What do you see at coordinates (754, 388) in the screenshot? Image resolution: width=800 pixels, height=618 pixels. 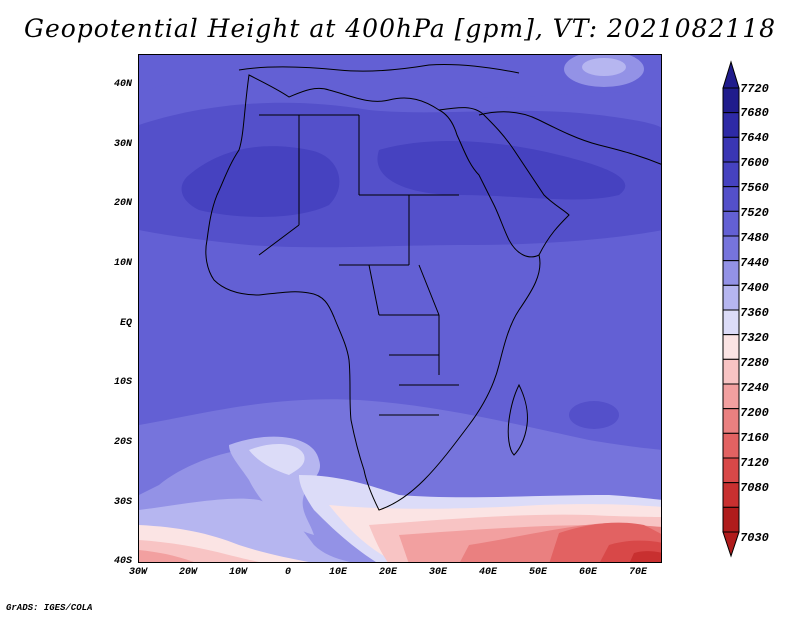 I see `colorbar-level-label: 7240` at bounding box center [754, 388].